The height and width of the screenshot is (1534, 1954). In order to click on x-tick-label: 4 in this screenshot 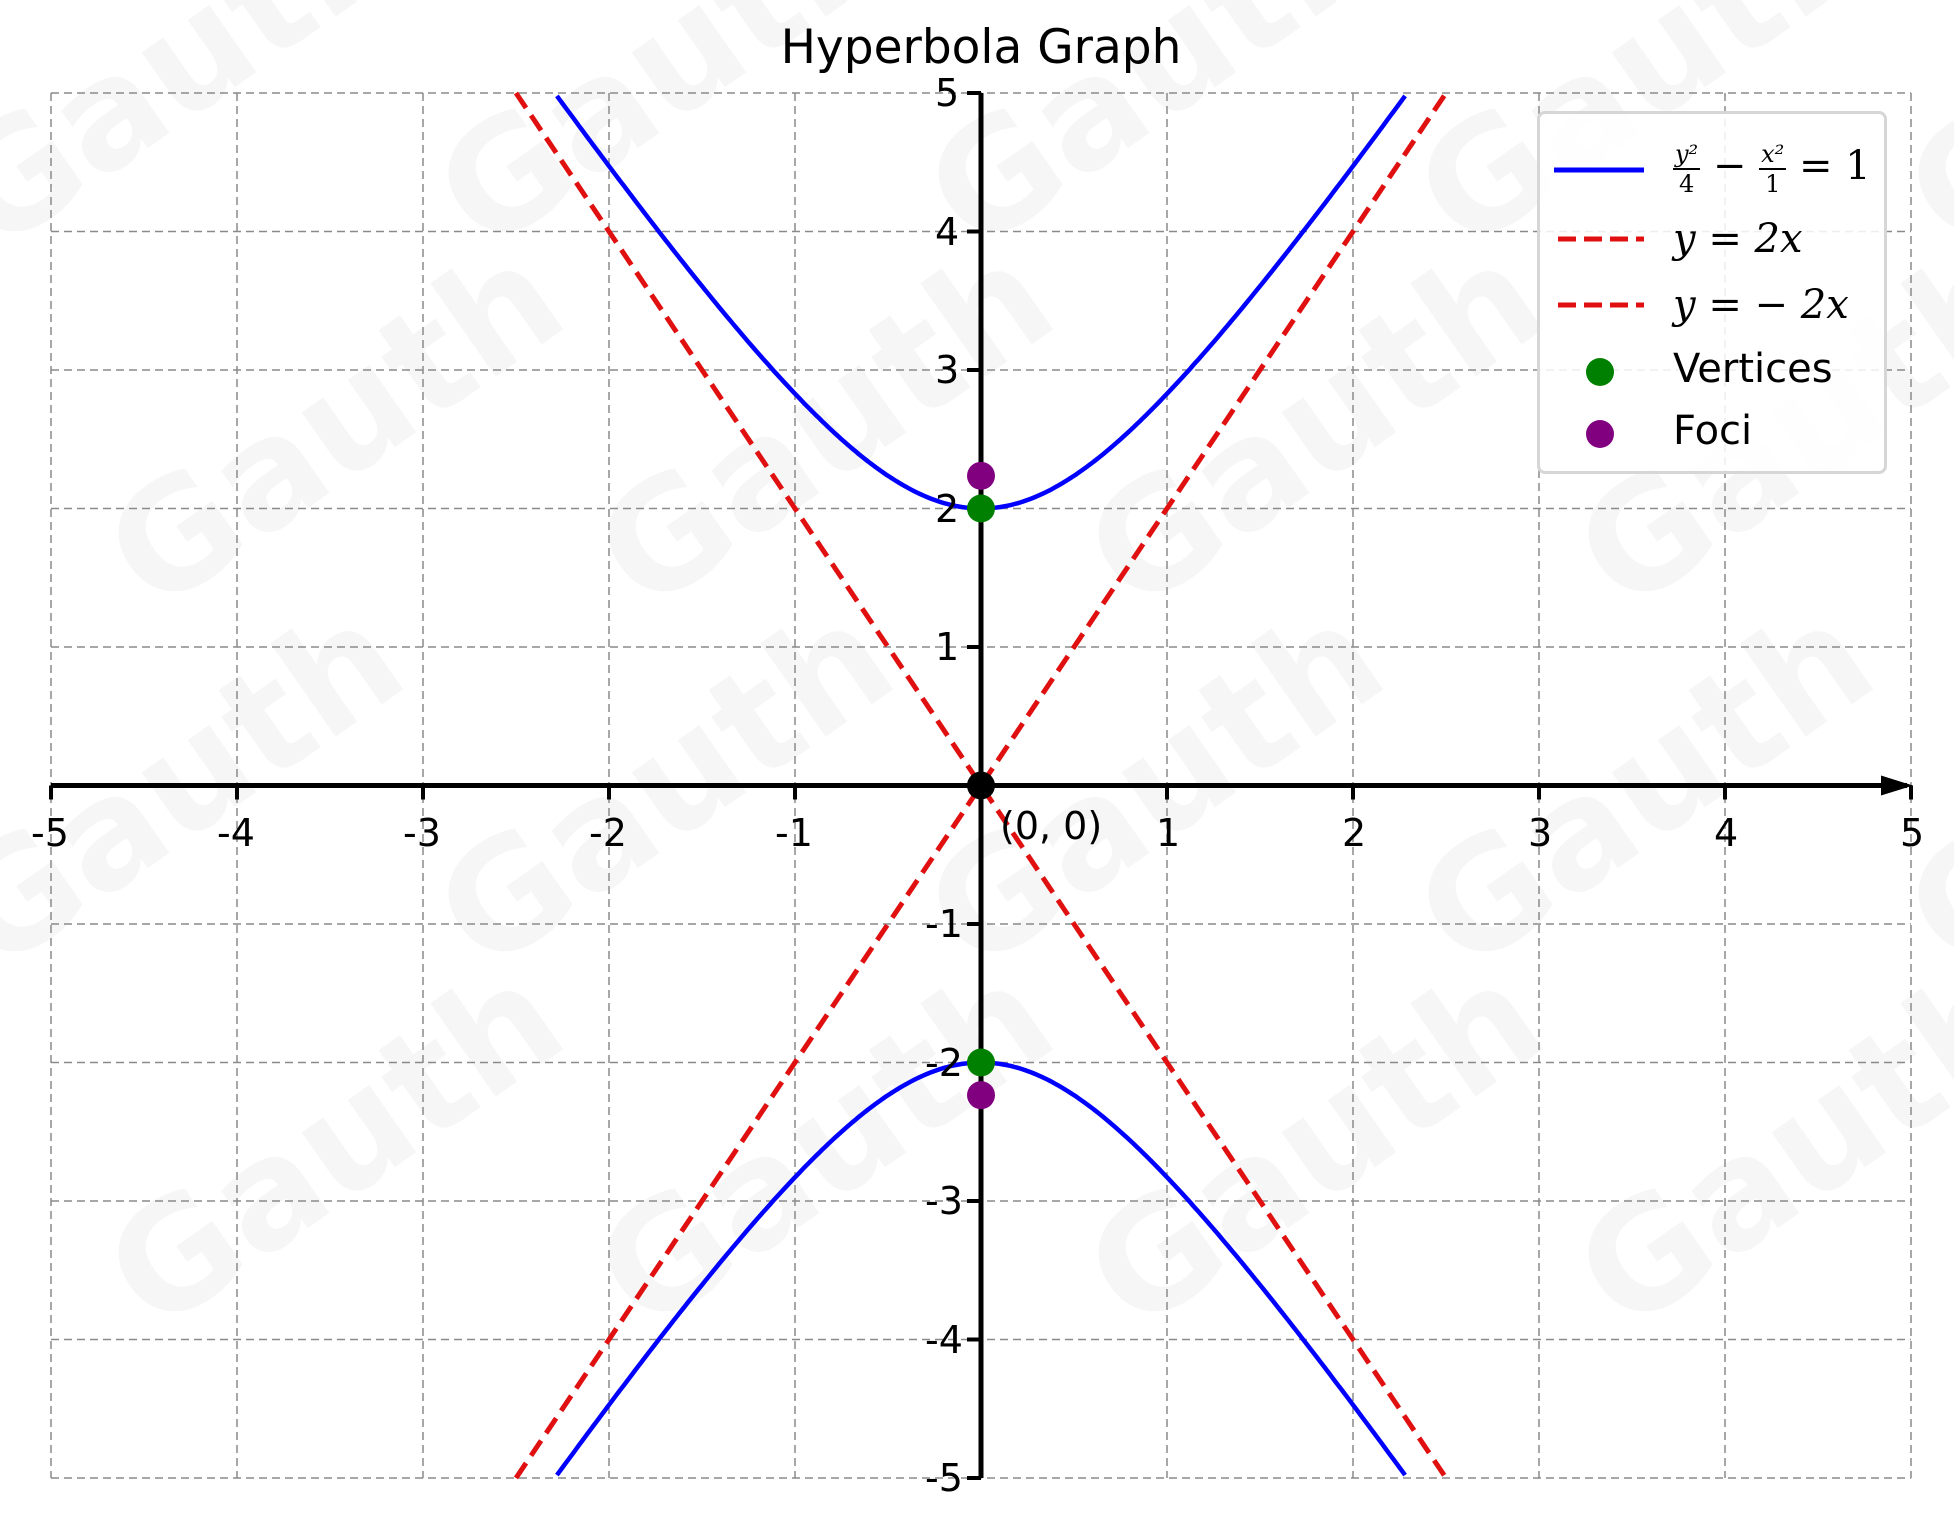, I will do `click(1726, 832)`.